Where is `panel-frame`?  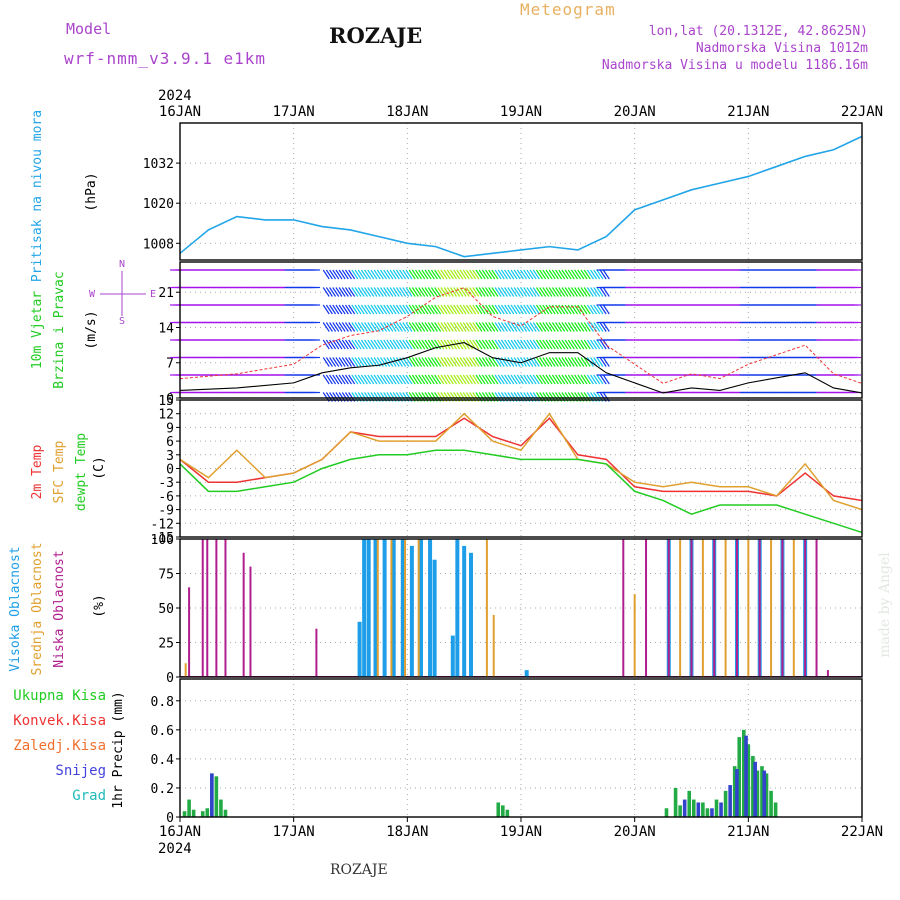 panel-frame is located at coordinates (521, 191).